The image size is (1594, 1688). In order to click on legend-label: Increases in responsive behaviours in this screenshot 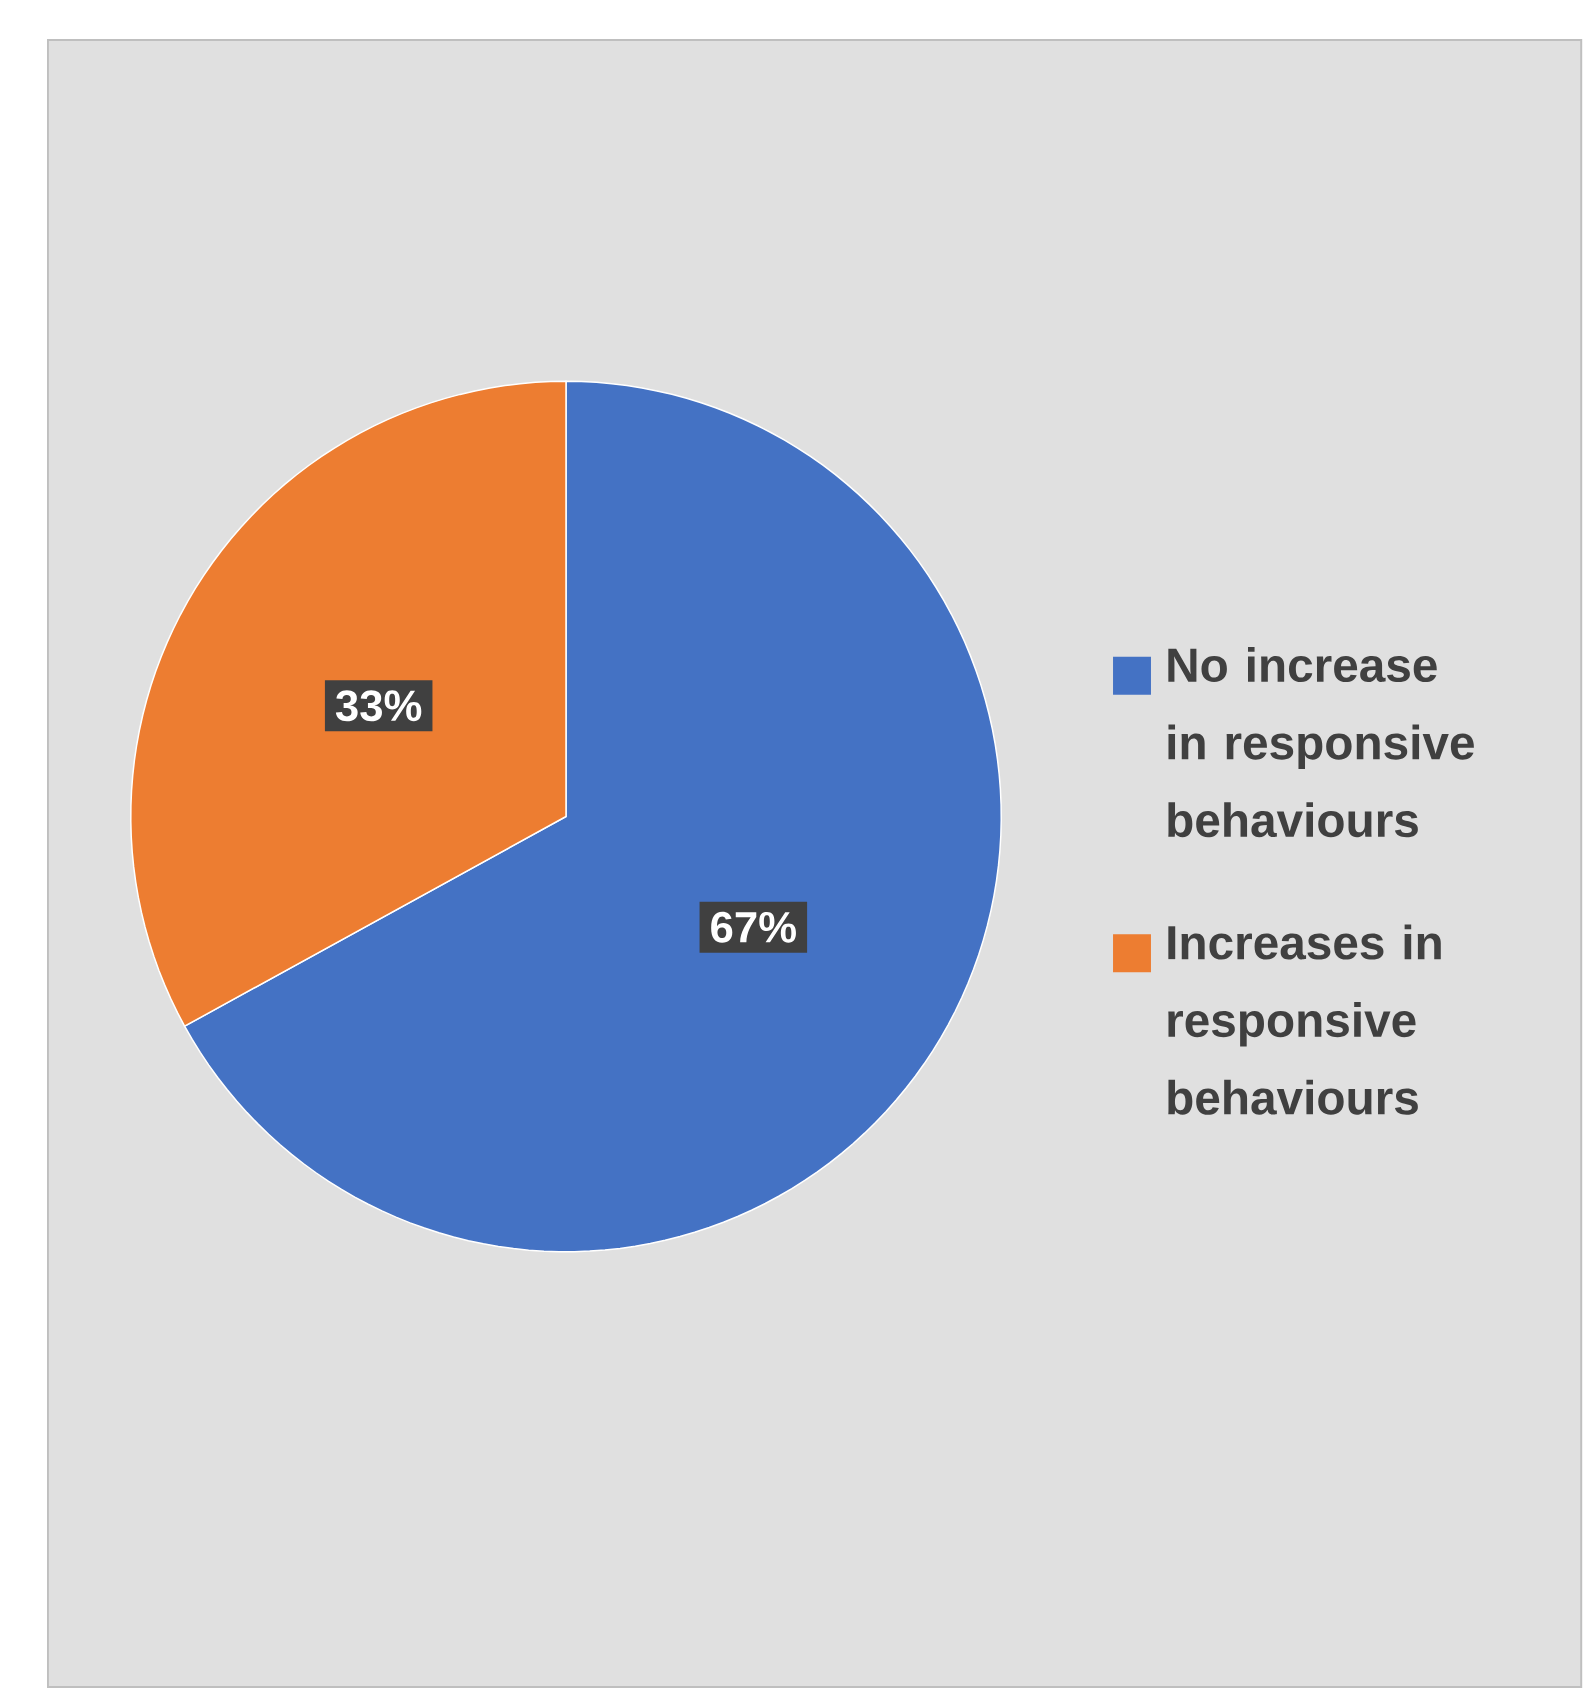, I will do `click(1304, 1019)`.